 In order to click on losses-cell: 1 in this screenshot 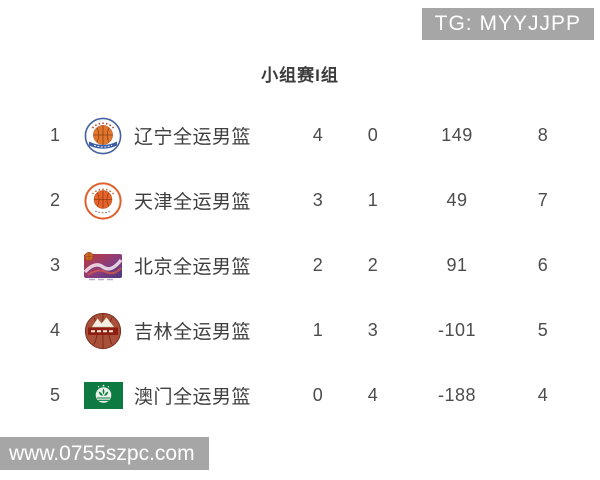, I will do `click(373, 200)`.